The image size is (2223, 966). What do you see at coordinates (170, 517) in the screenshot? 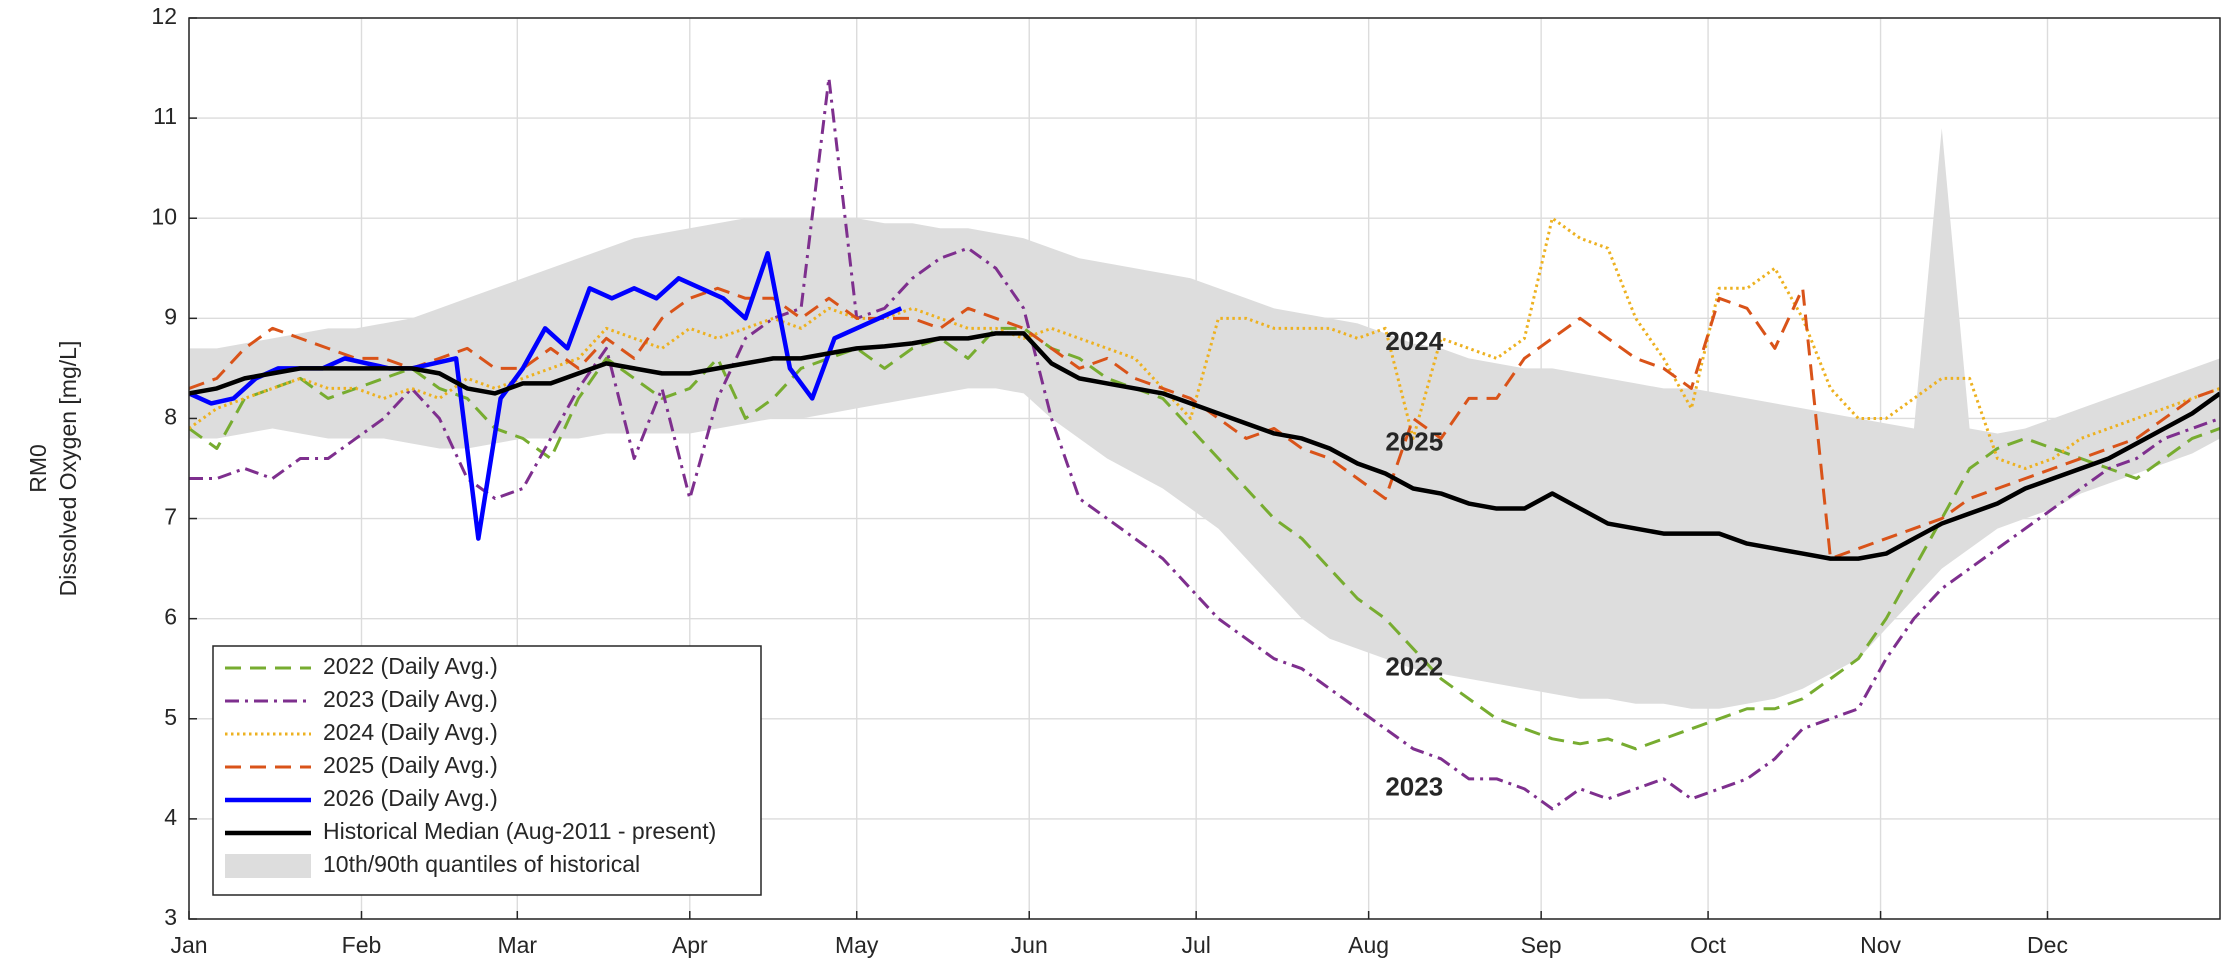
I see `y-tick-label: 7` at bounding box center [170, 517].